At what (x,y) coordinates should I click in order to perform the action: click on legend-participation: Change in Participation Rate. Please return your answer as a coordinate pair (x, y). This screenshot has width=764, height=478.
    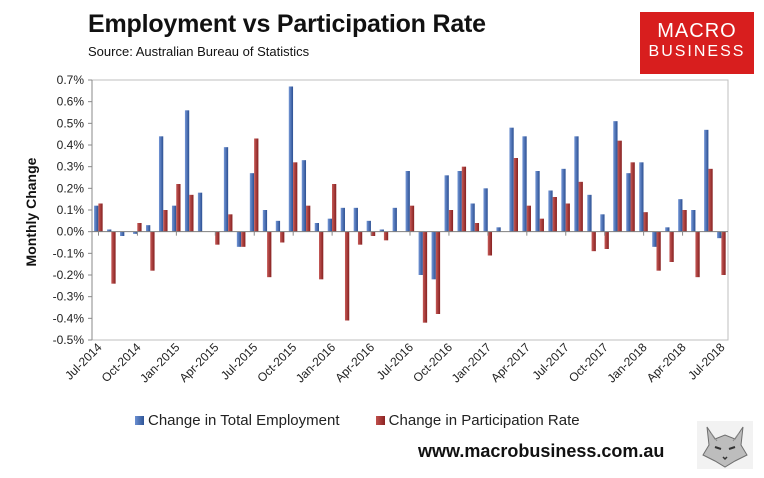
    Looking at the image, I should click on (477, 420).